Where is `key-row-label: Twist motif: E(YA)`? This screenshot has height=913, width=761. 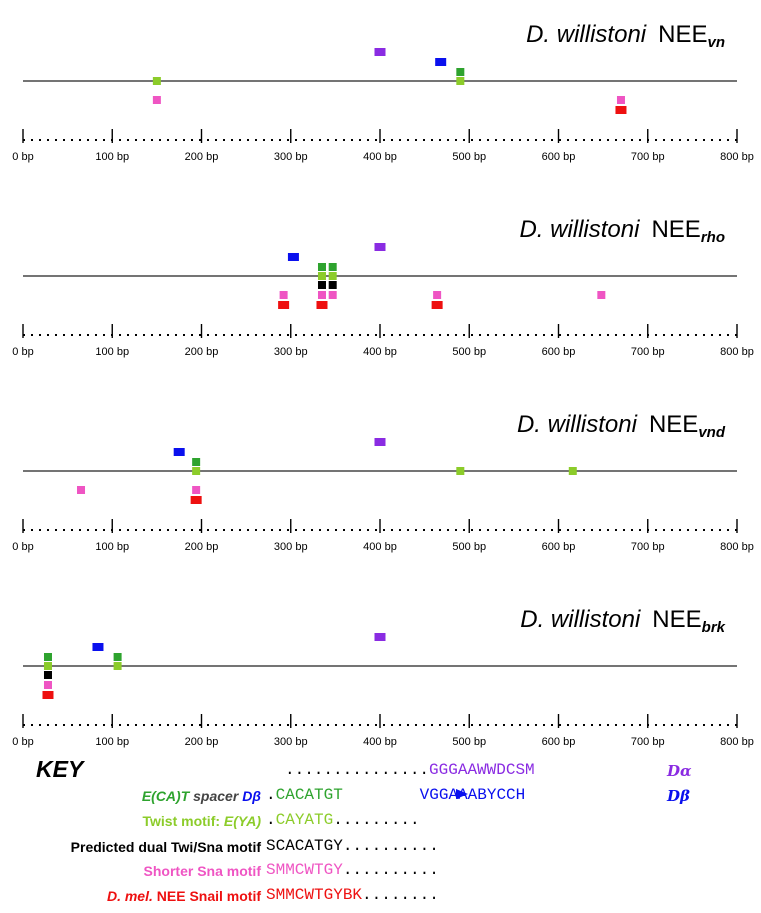
key-row-label: Twist motif: E(YA) is located at coordinates (201, 821).